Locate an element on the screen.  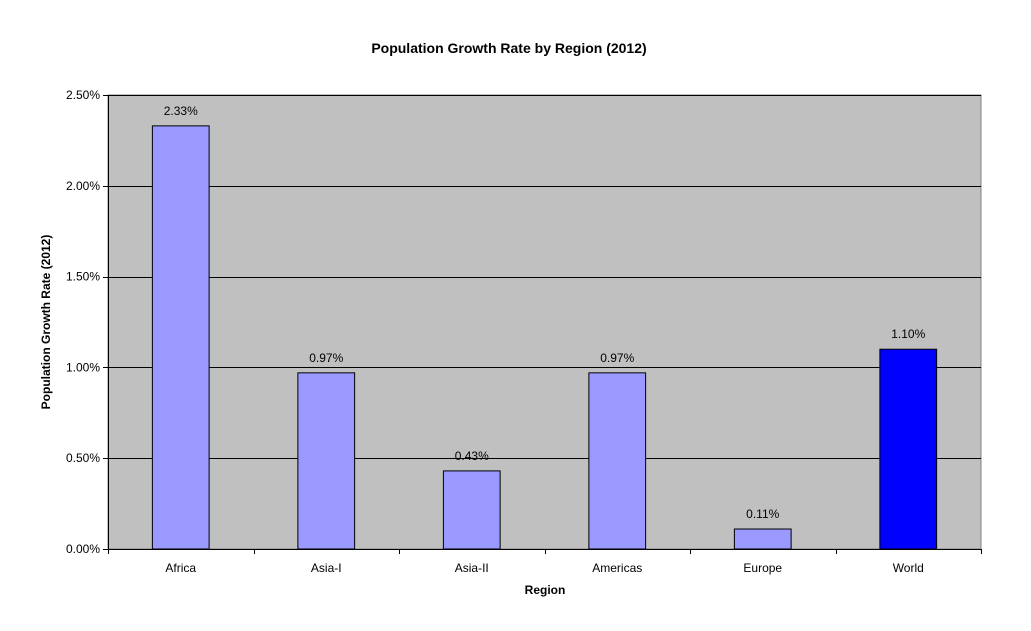
bar-americas is located at coordinates (617, 461).